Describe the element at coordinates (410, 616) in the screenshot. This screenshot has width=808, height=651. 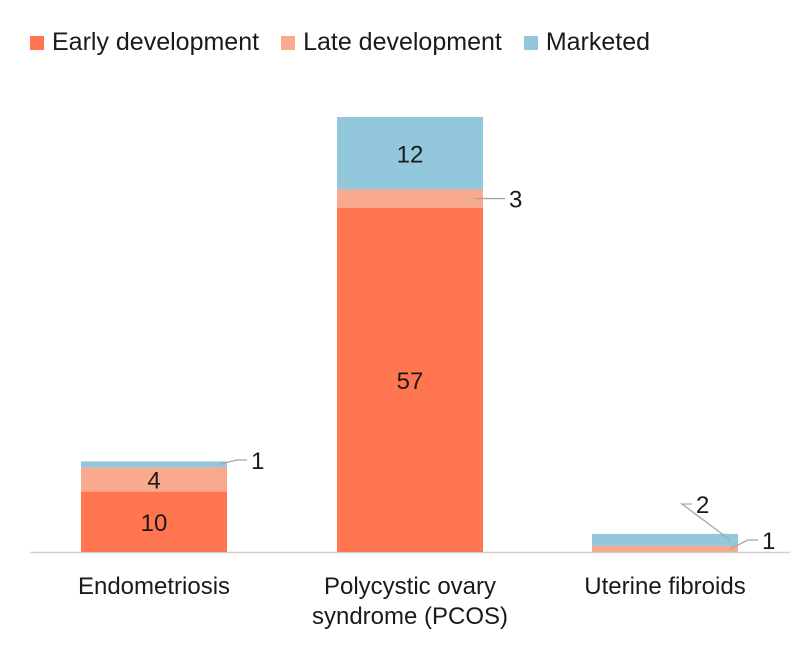
I see `category-label-line: syndrome (PCOS)` at that location.